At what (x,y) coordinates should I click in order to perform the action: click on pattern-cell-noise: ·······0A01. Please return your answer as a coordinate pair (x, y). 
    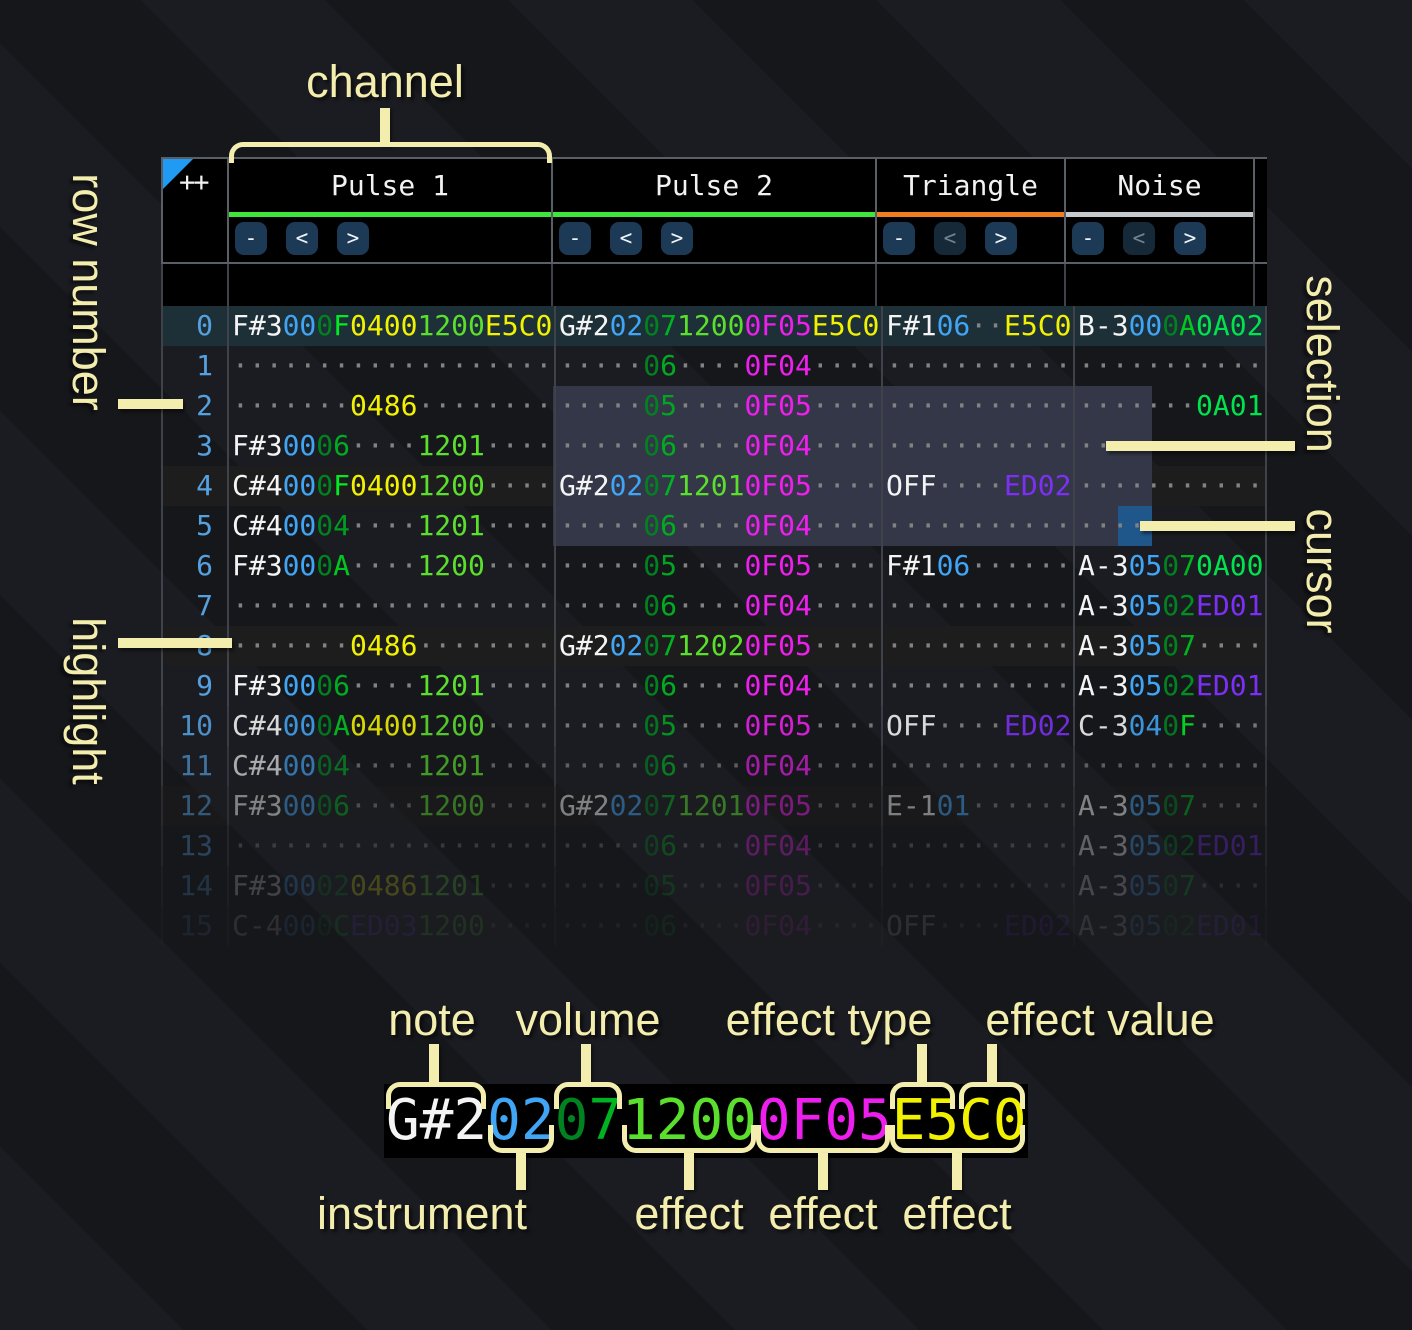
    Looking at the image, I should click on (1171, 406).